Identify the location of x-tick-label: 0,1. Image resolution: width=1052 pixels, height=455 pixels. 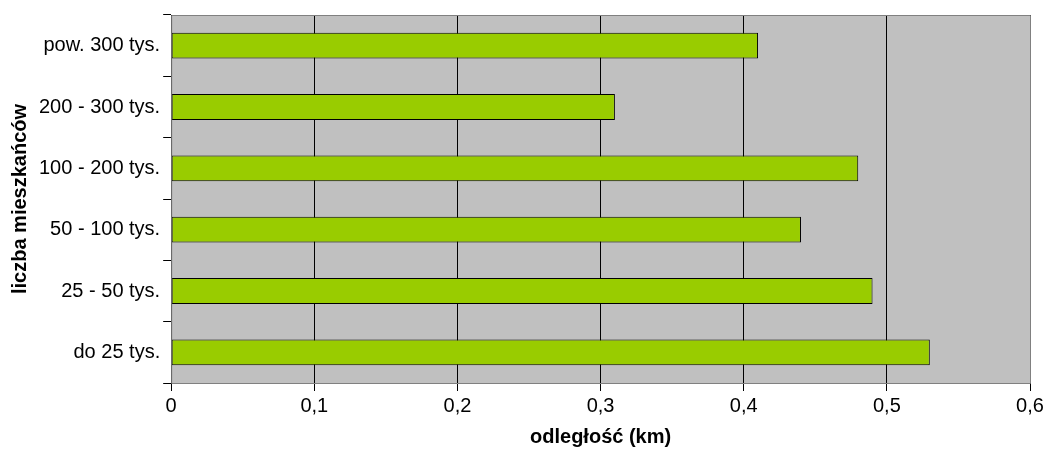
(314, 404).